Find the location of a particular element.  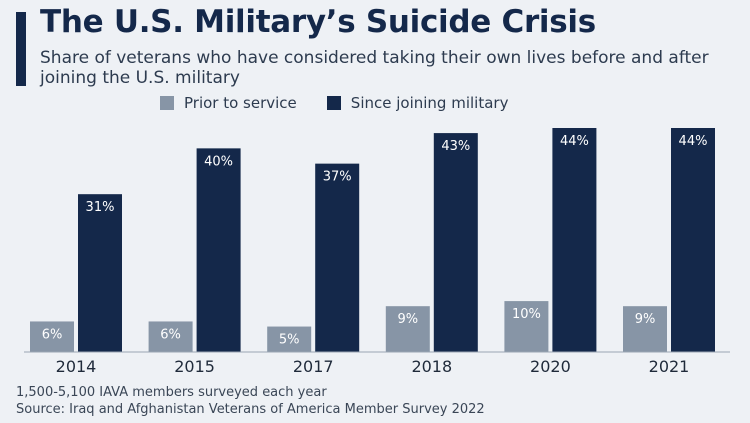

legend-item-since: Since joining military is located at coordinates (417, 103).